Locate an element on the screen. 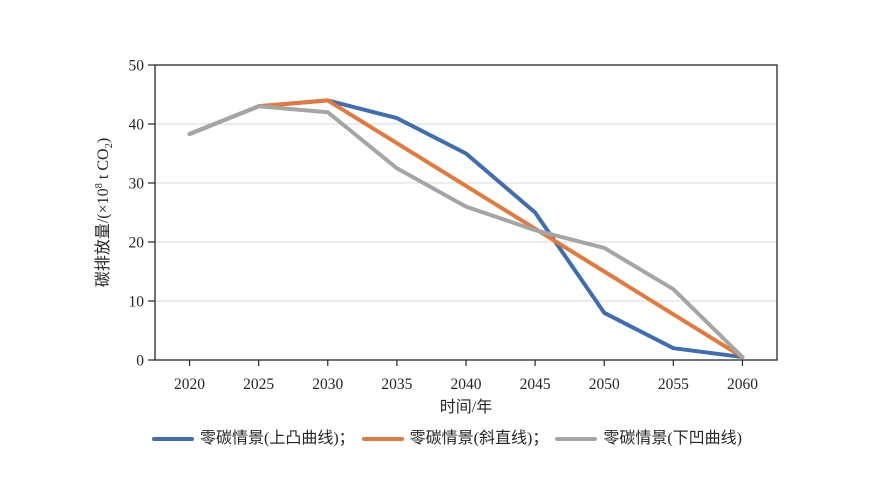 This screenshot has width=879, height=501. legend-item-convex: 零碳情景(上凸曲线)； is located at coordinates (253, 439).